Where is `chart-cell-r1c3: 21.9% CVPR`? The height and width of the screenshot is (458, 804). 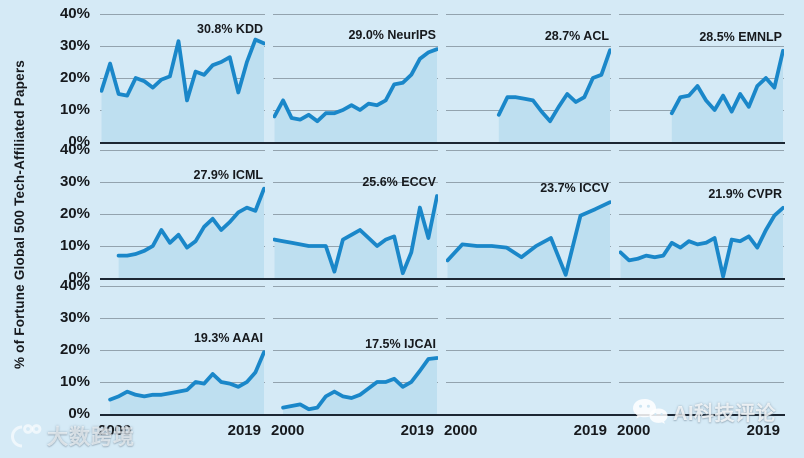
chart-cell-r1c3: 21.9% CVPR is located at coordinates (701, 214).